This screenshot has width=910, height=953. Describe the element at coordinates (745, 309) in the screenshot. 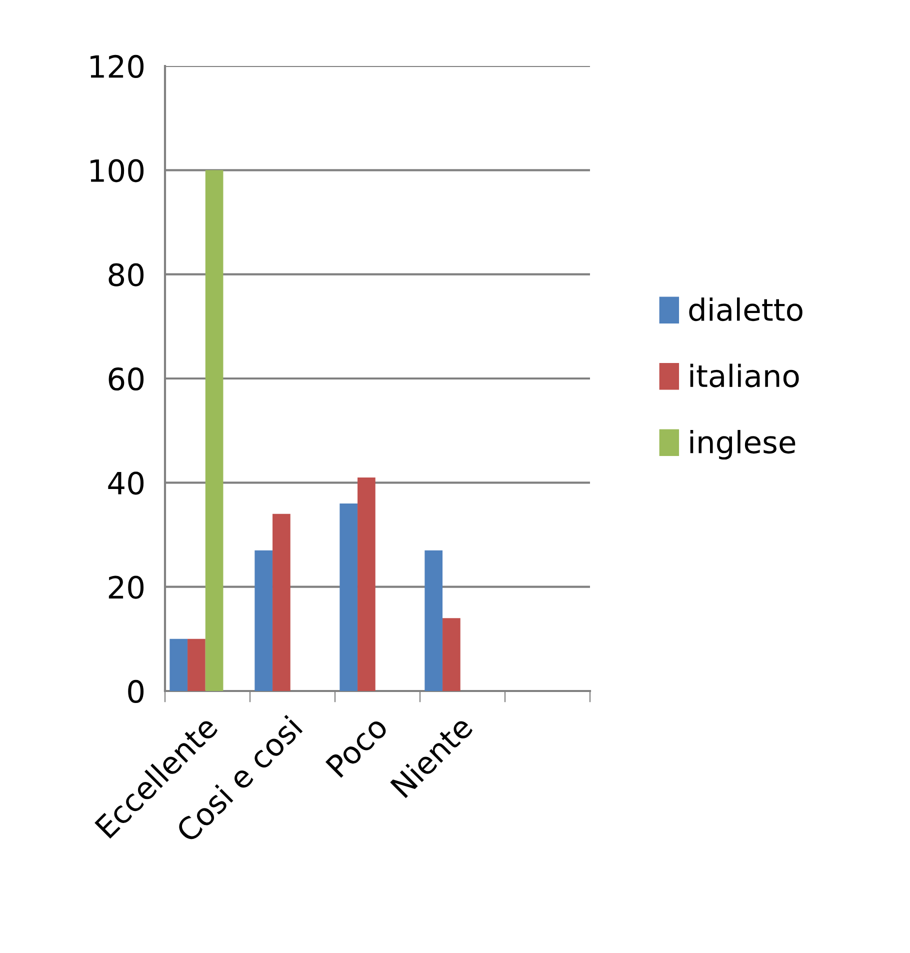

I see `legend-label: dialetto` at that location.